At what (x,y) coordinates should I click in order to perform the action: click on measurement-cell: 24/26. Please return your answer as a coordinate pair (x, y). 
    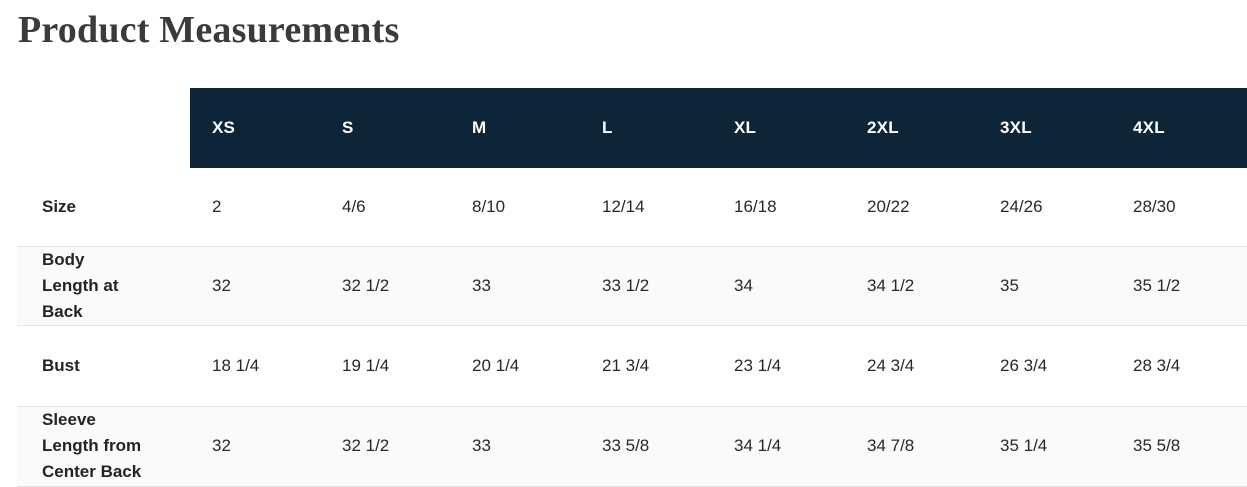
    Looking at the image, I should click on (1021, 206).